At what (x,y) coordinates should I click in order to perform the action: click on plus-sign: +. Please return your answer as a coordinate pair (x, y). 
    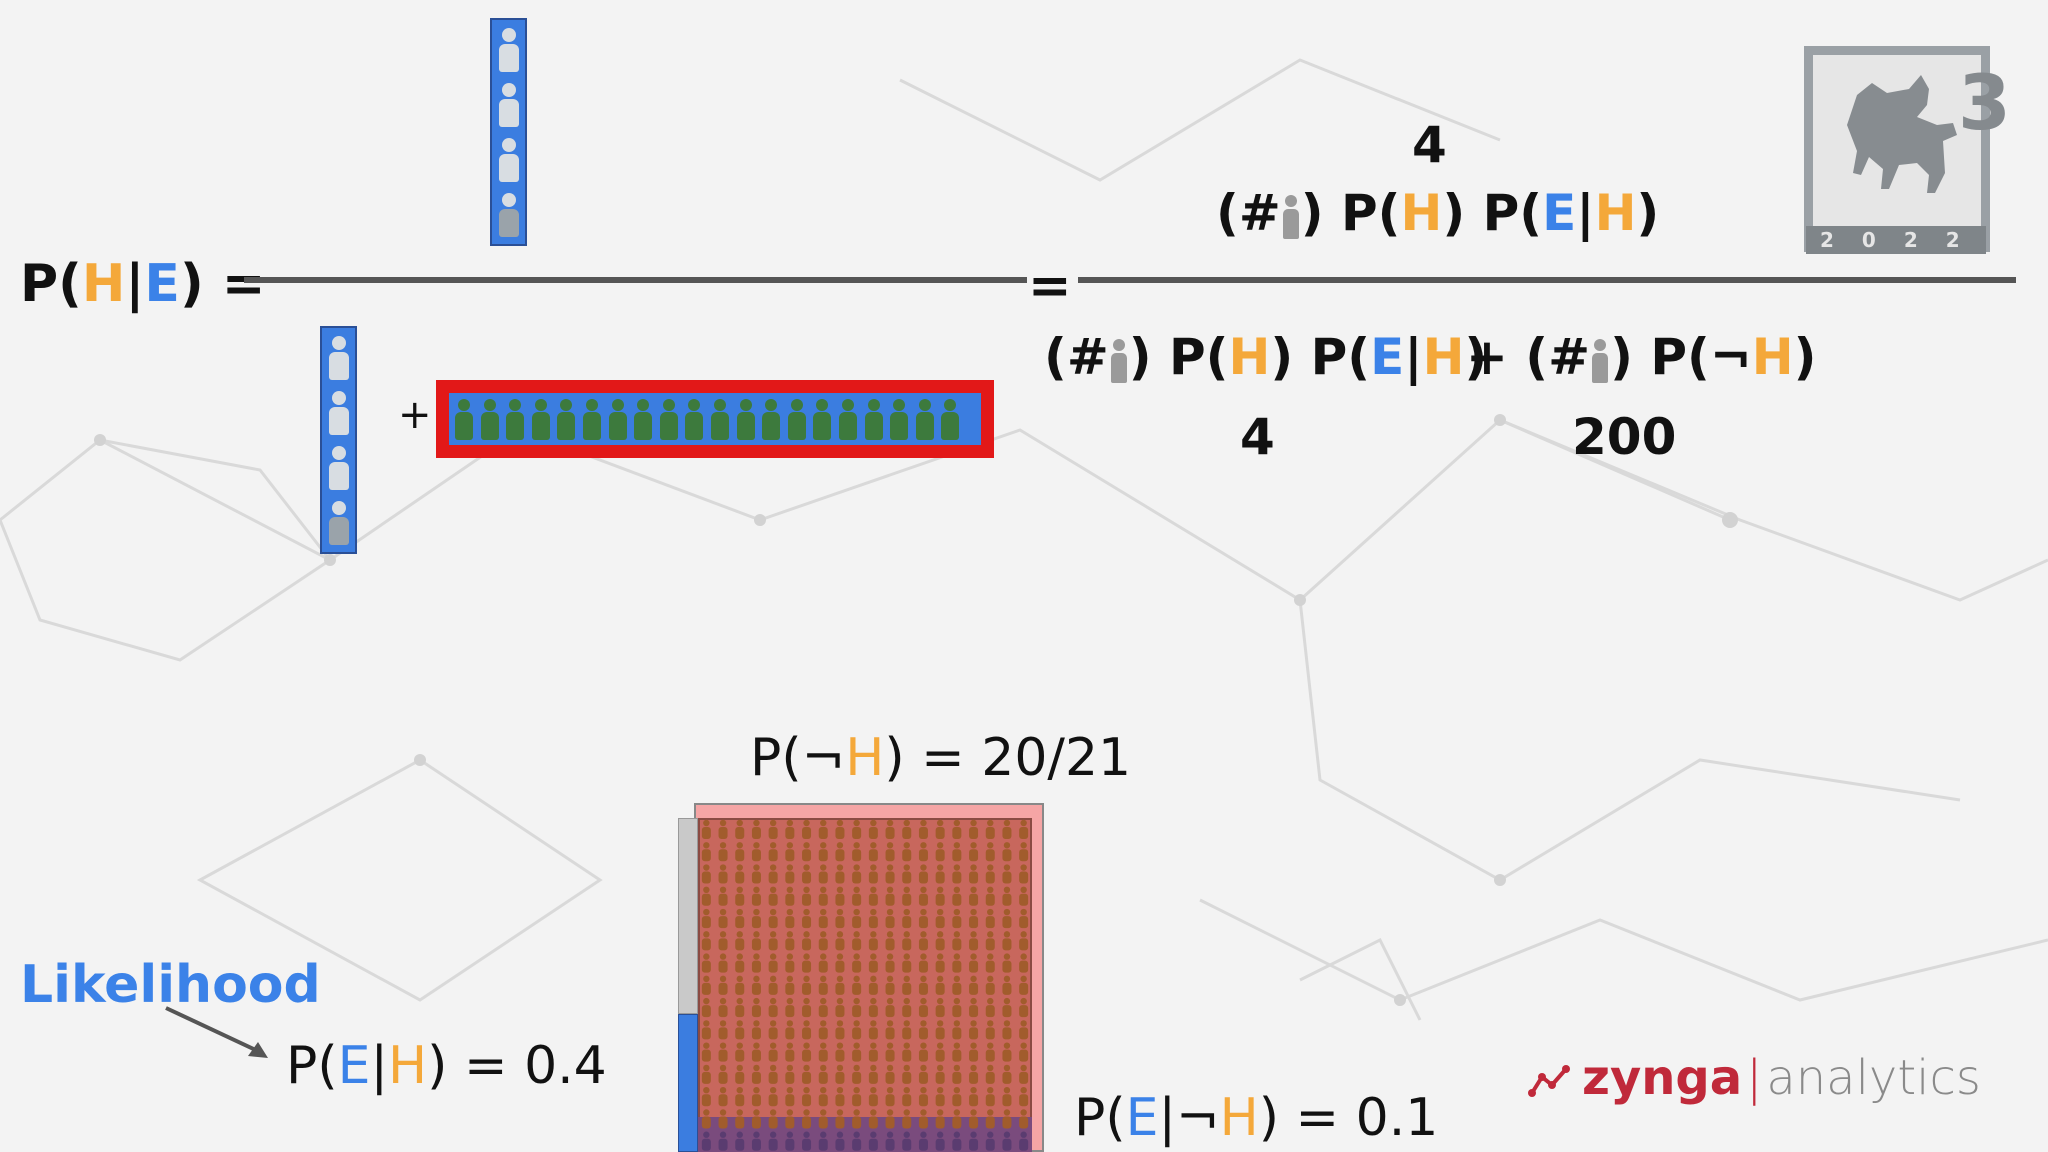
    Looking at the image, I should click on (415, 415).